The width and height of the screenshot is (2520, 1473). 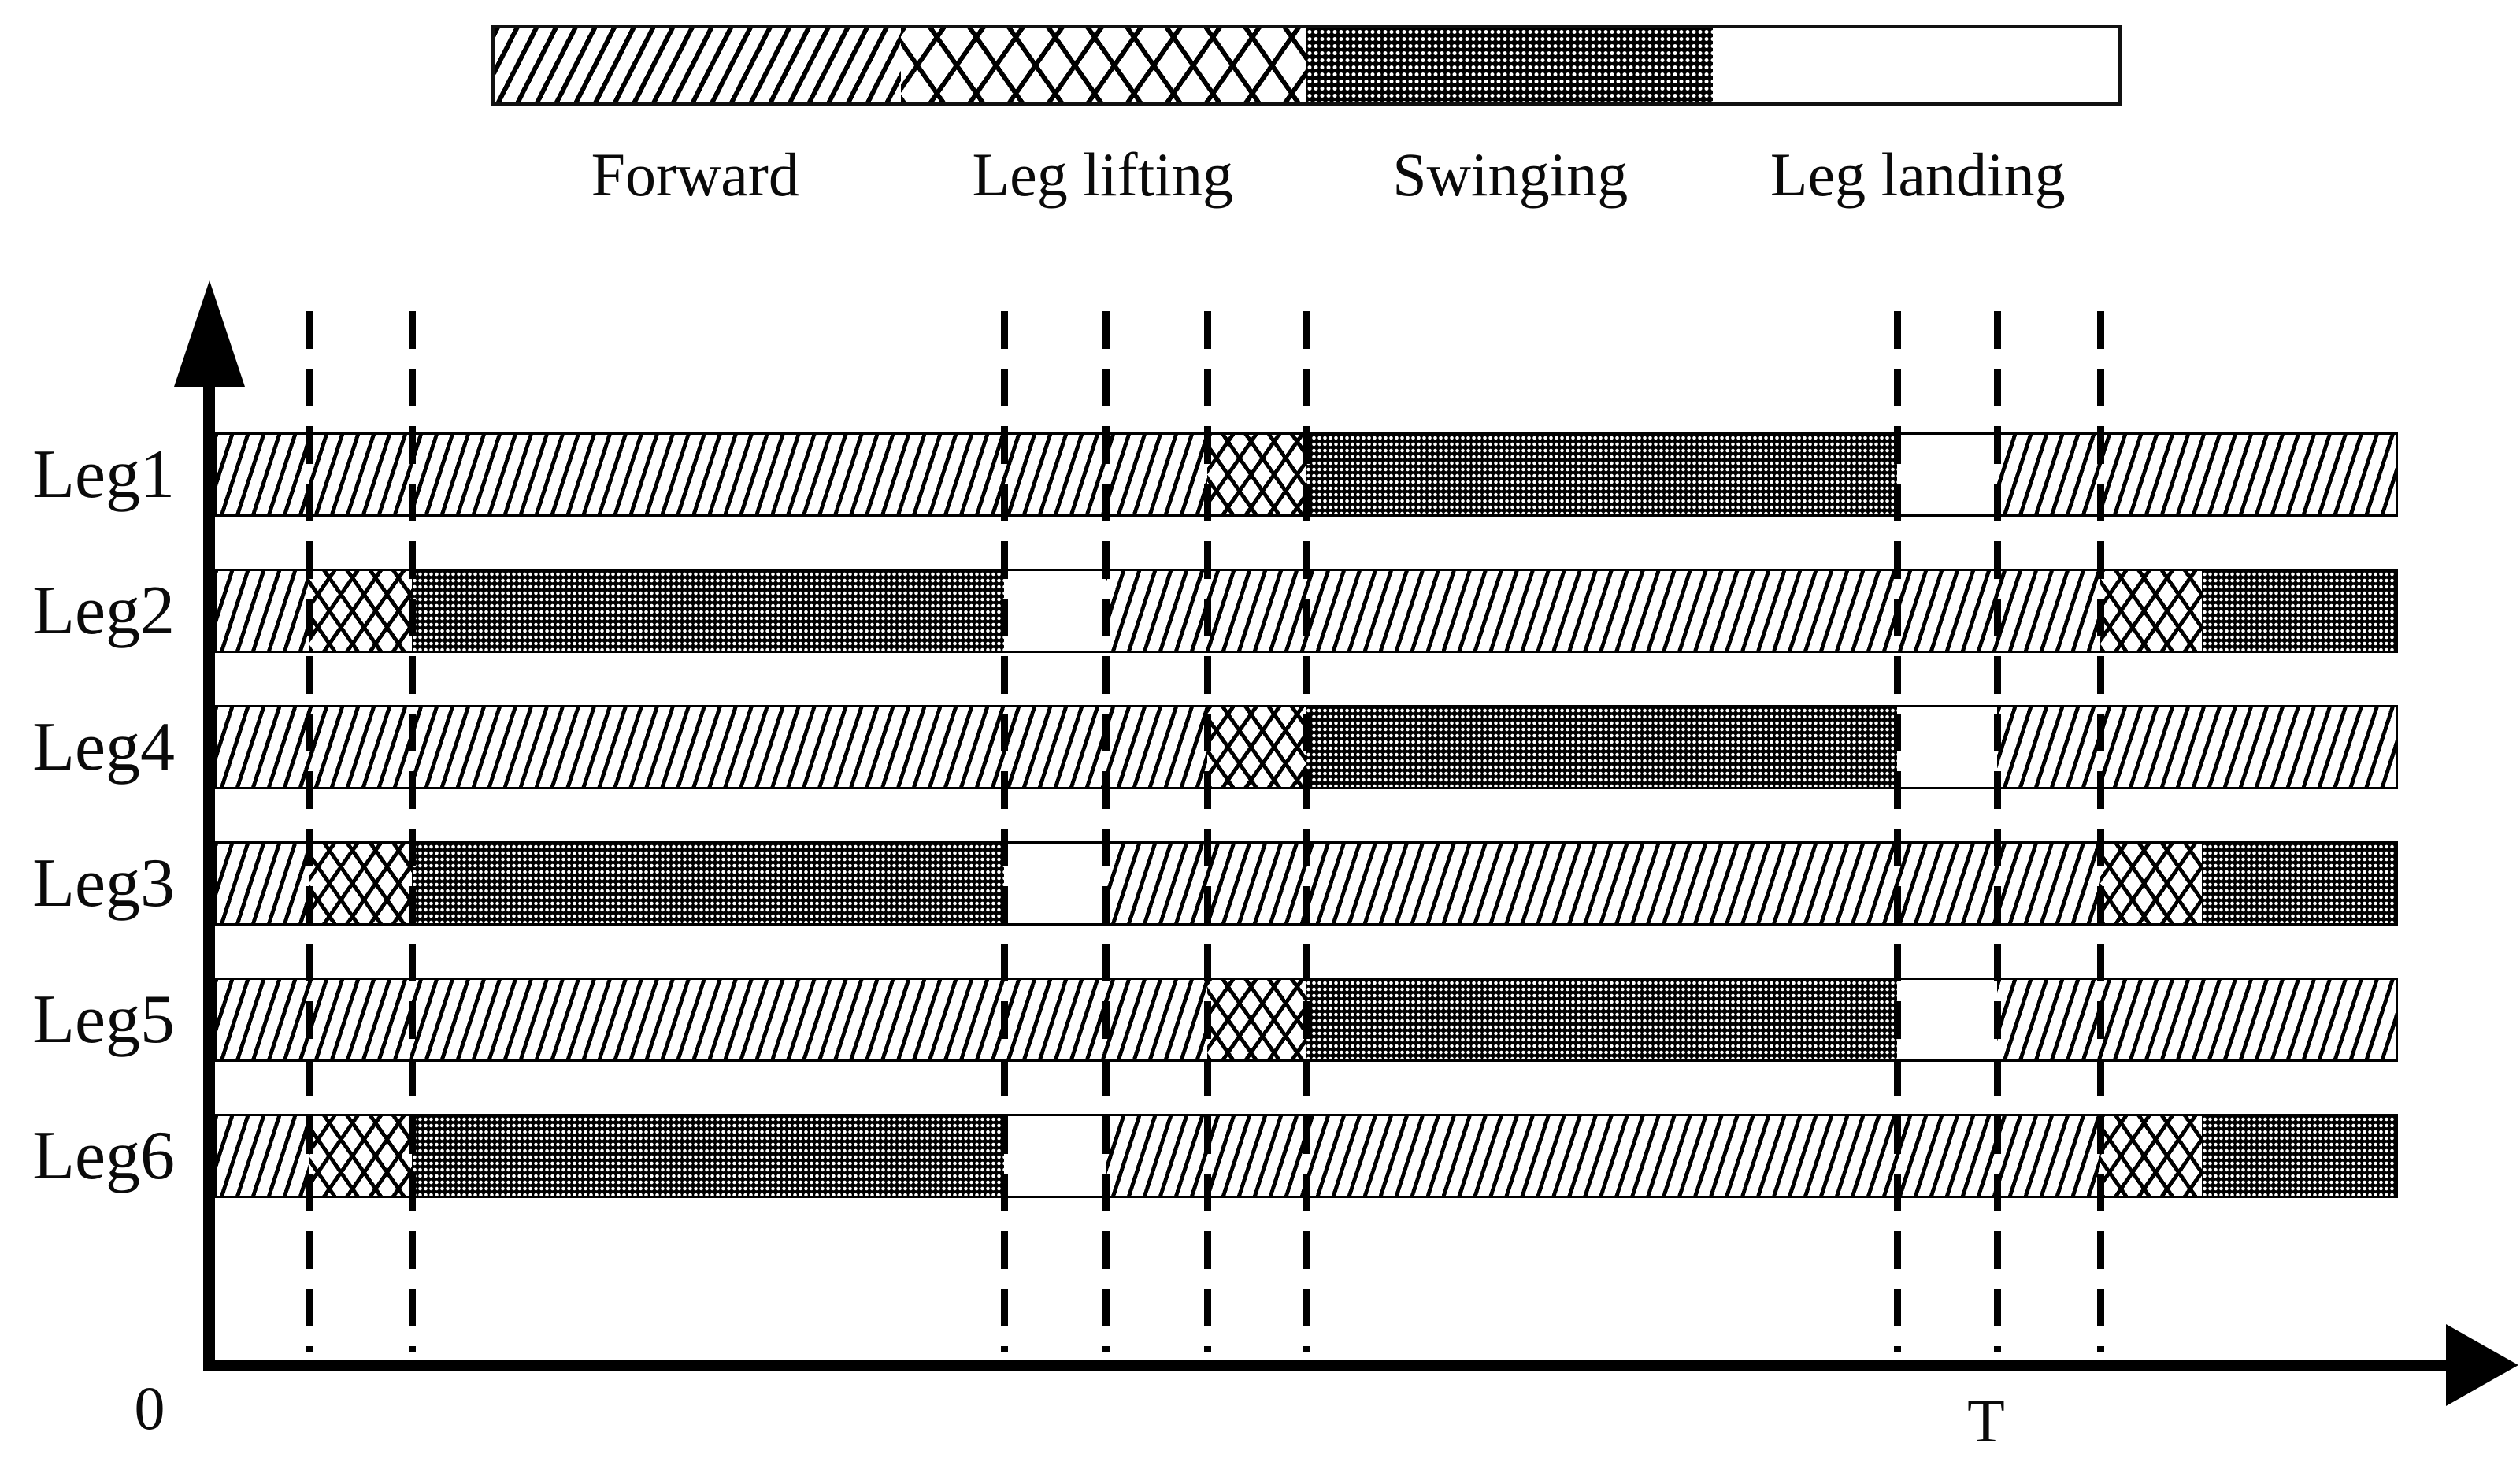 I want to click on x-axis-line, so click(x=1325, y=1365).